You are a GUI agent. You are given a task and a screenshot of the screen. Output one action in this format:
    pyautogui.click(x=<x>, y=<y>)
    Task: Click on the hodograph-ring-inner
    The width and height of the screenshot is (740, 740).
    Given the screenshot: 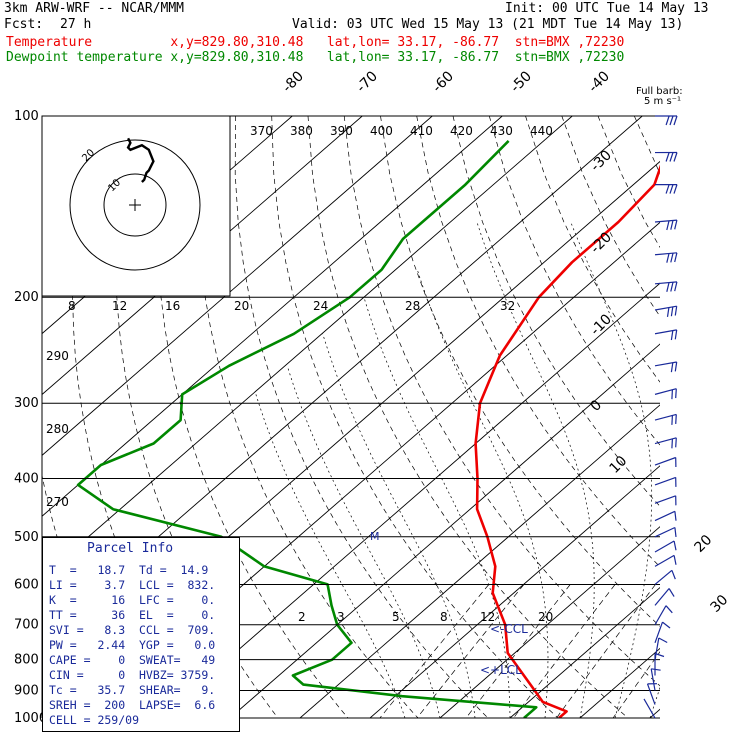 What is the action you would take?
    pyautogui.click(x=135, y=205)
    